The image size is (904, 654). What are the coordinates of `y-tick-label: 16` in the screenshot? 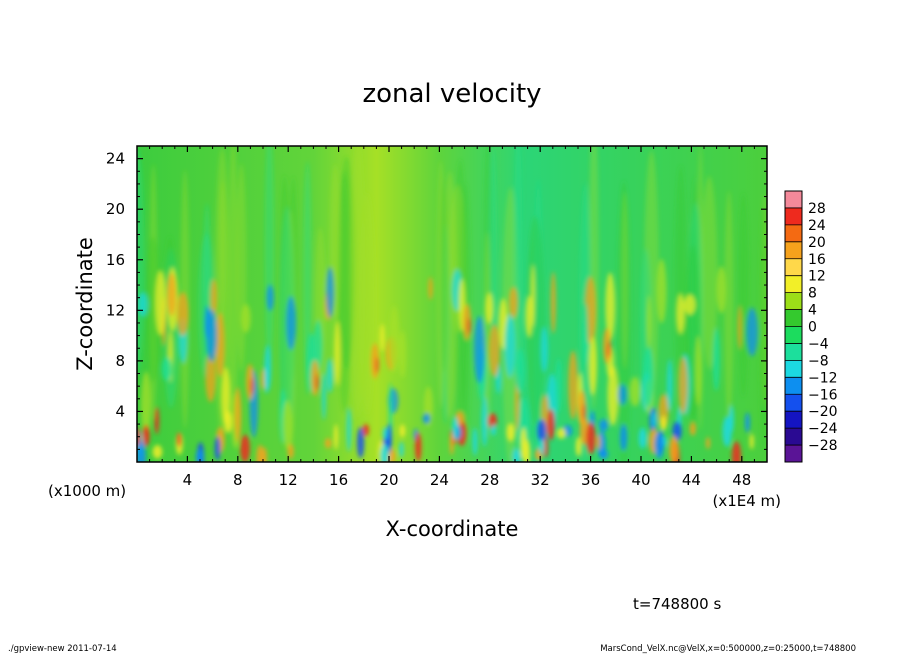 It's located at (115, 260).